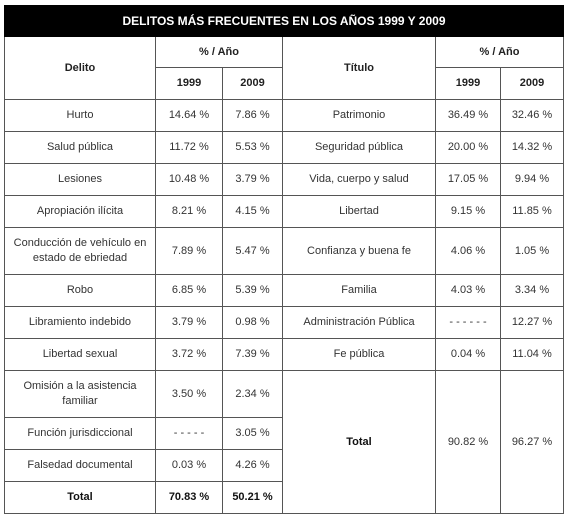 The width and height of the screenshot is (567, 530). I want to click on percent-cell: 6.85 %, so click(189, 290).